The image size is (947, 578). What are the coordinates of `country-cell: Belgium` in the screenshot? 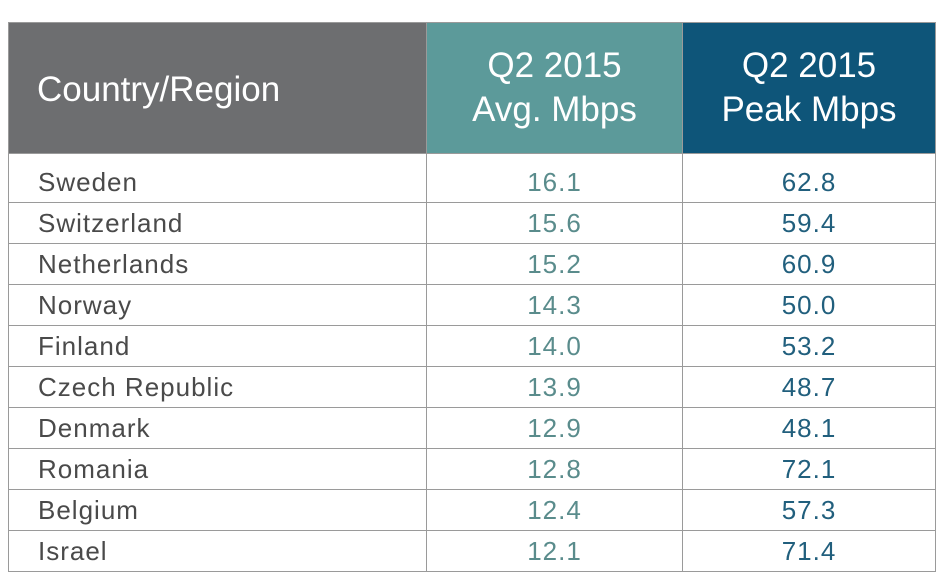 It's located at (217, 510).